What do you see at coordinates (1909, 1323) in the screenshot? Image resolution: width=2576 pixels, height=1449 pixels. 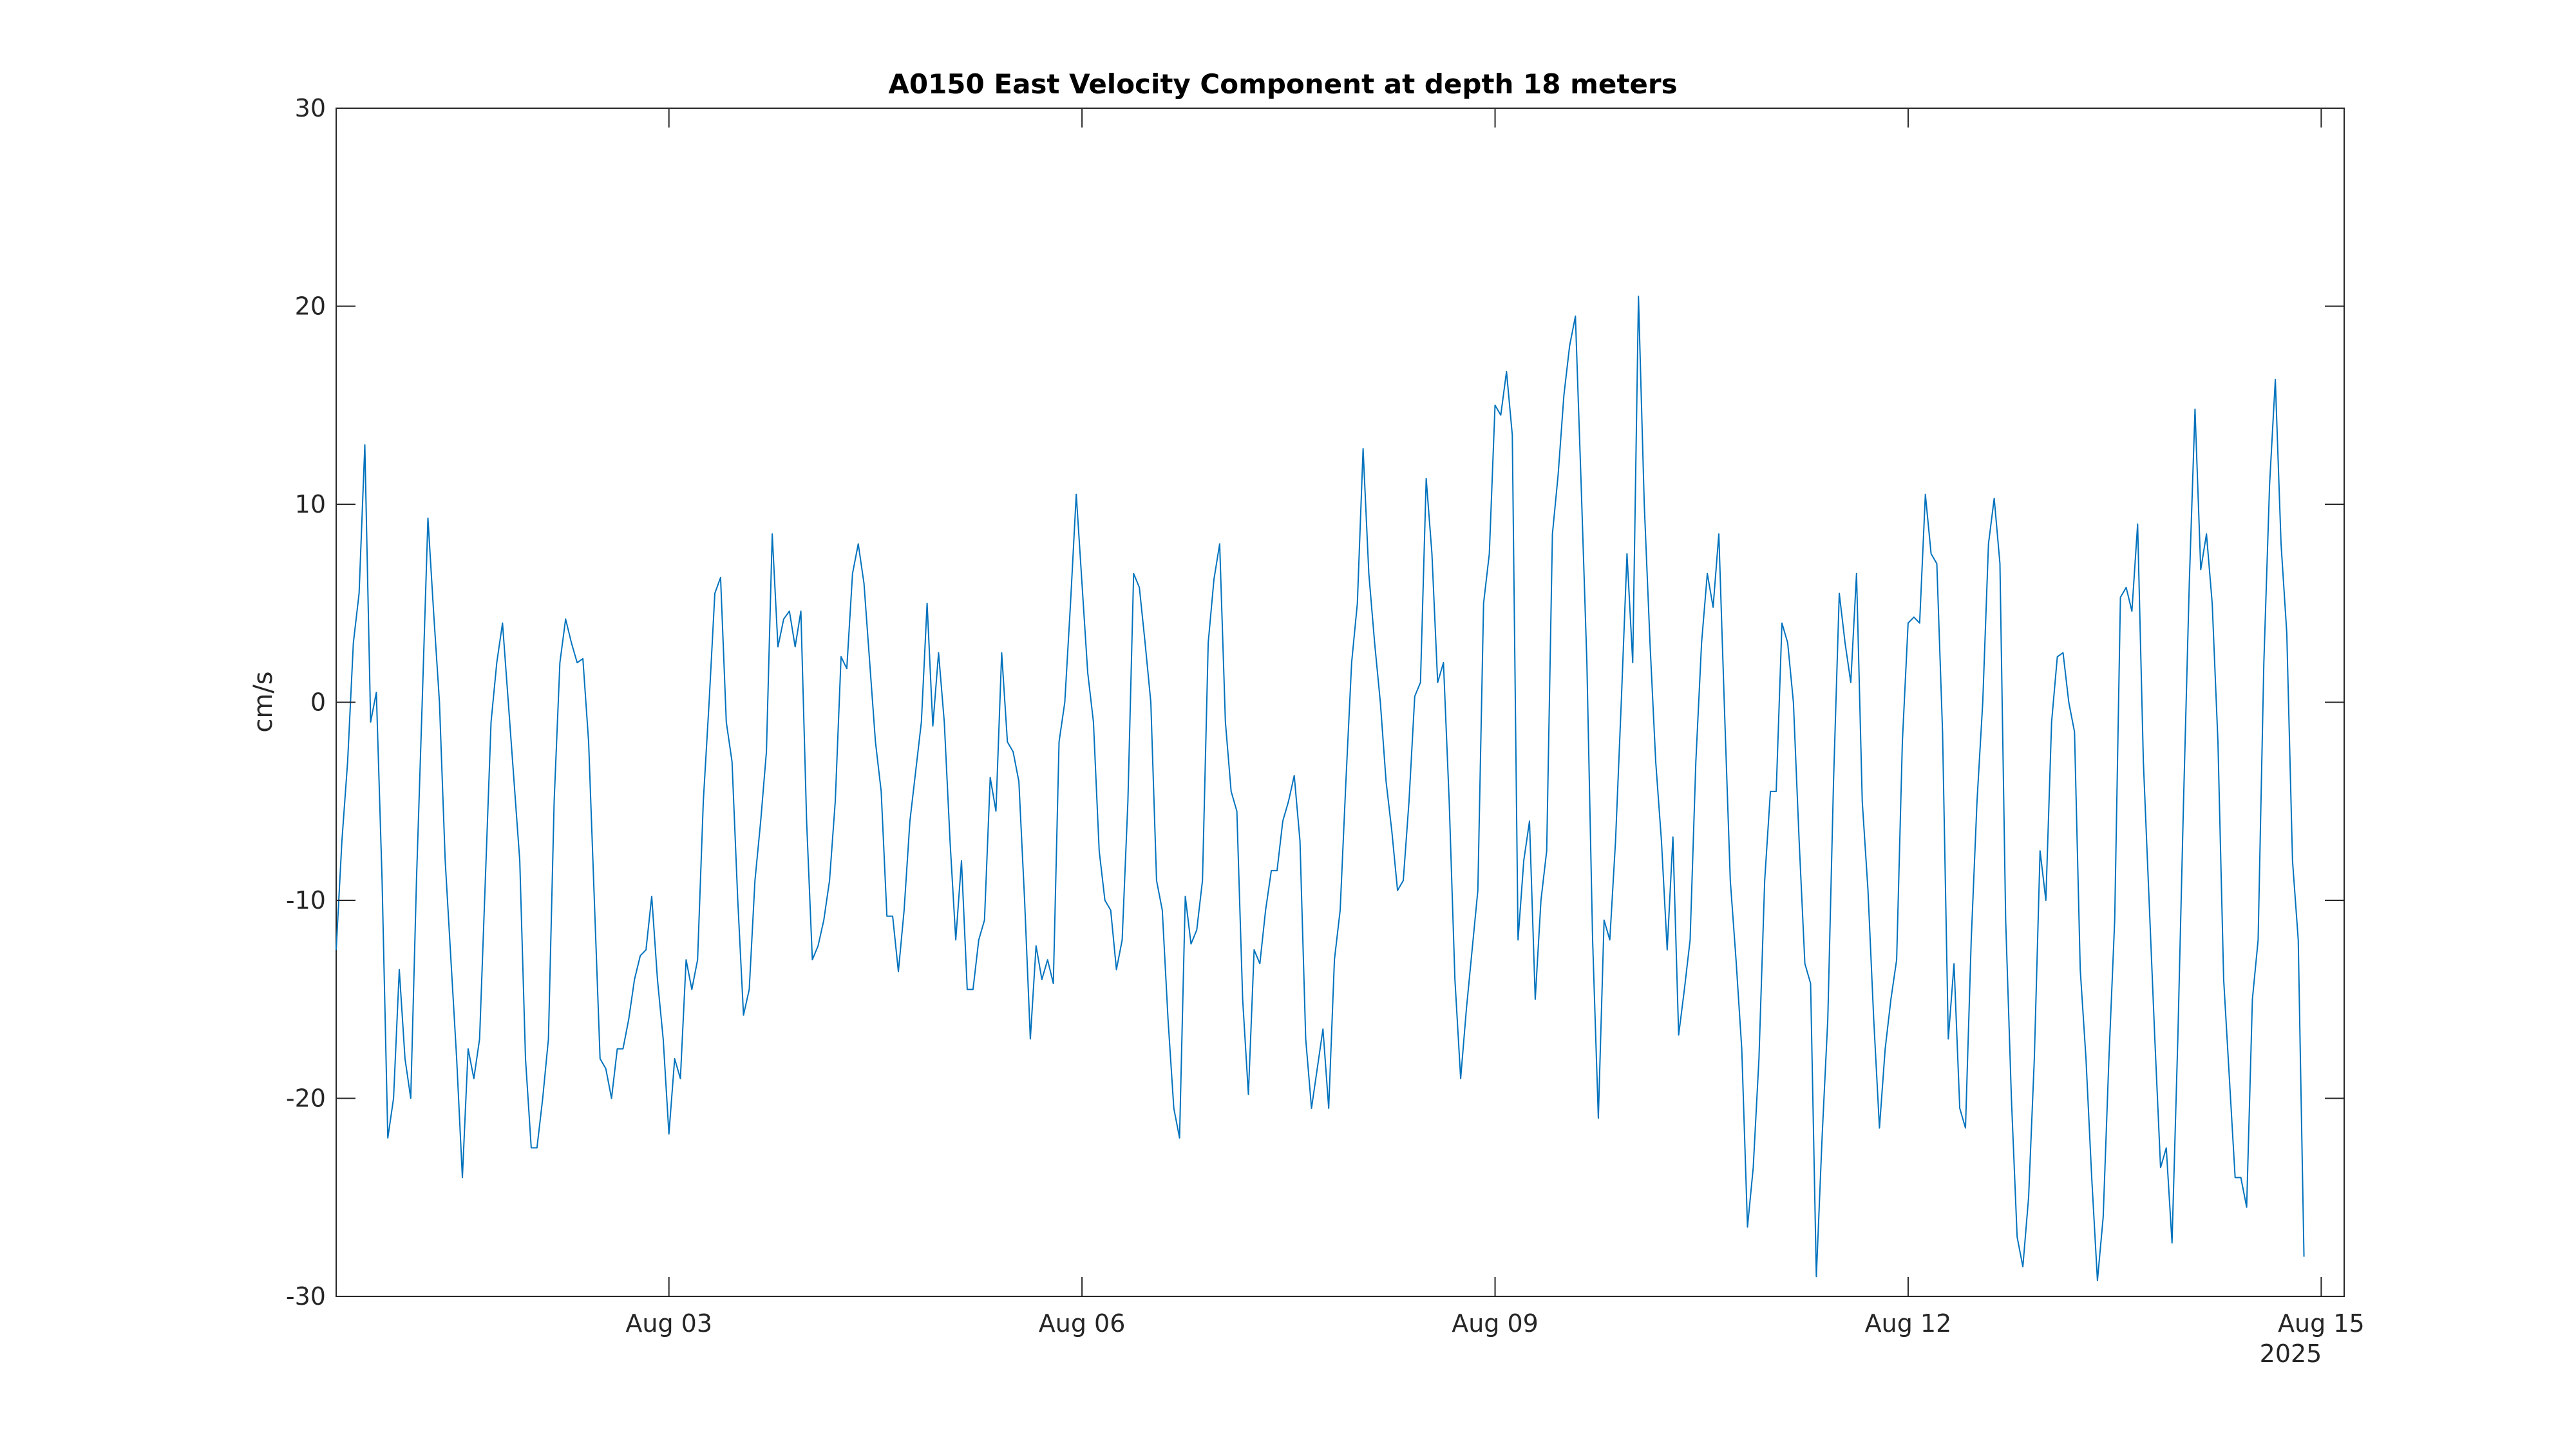 I see `x-tick-label: Aug 12` at bounding box center [1909, 1323].